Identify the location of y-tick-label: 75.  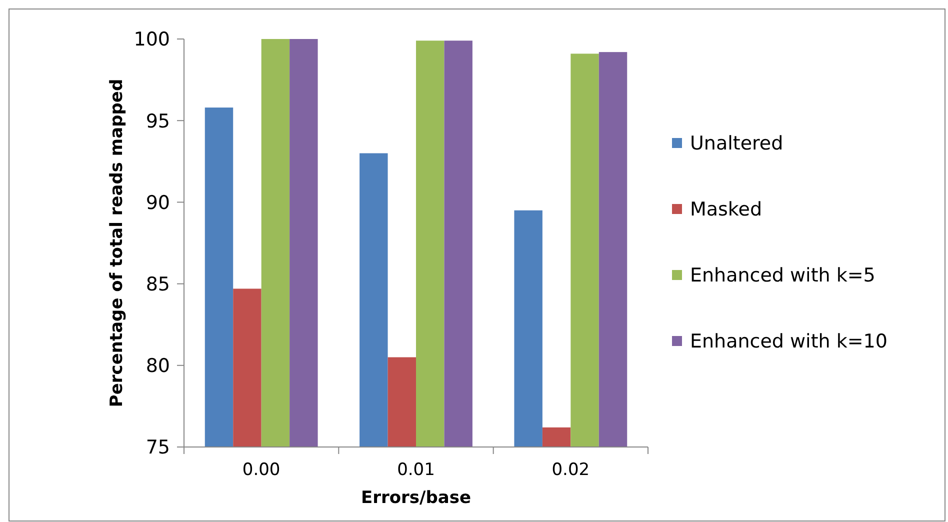
(158, 447).